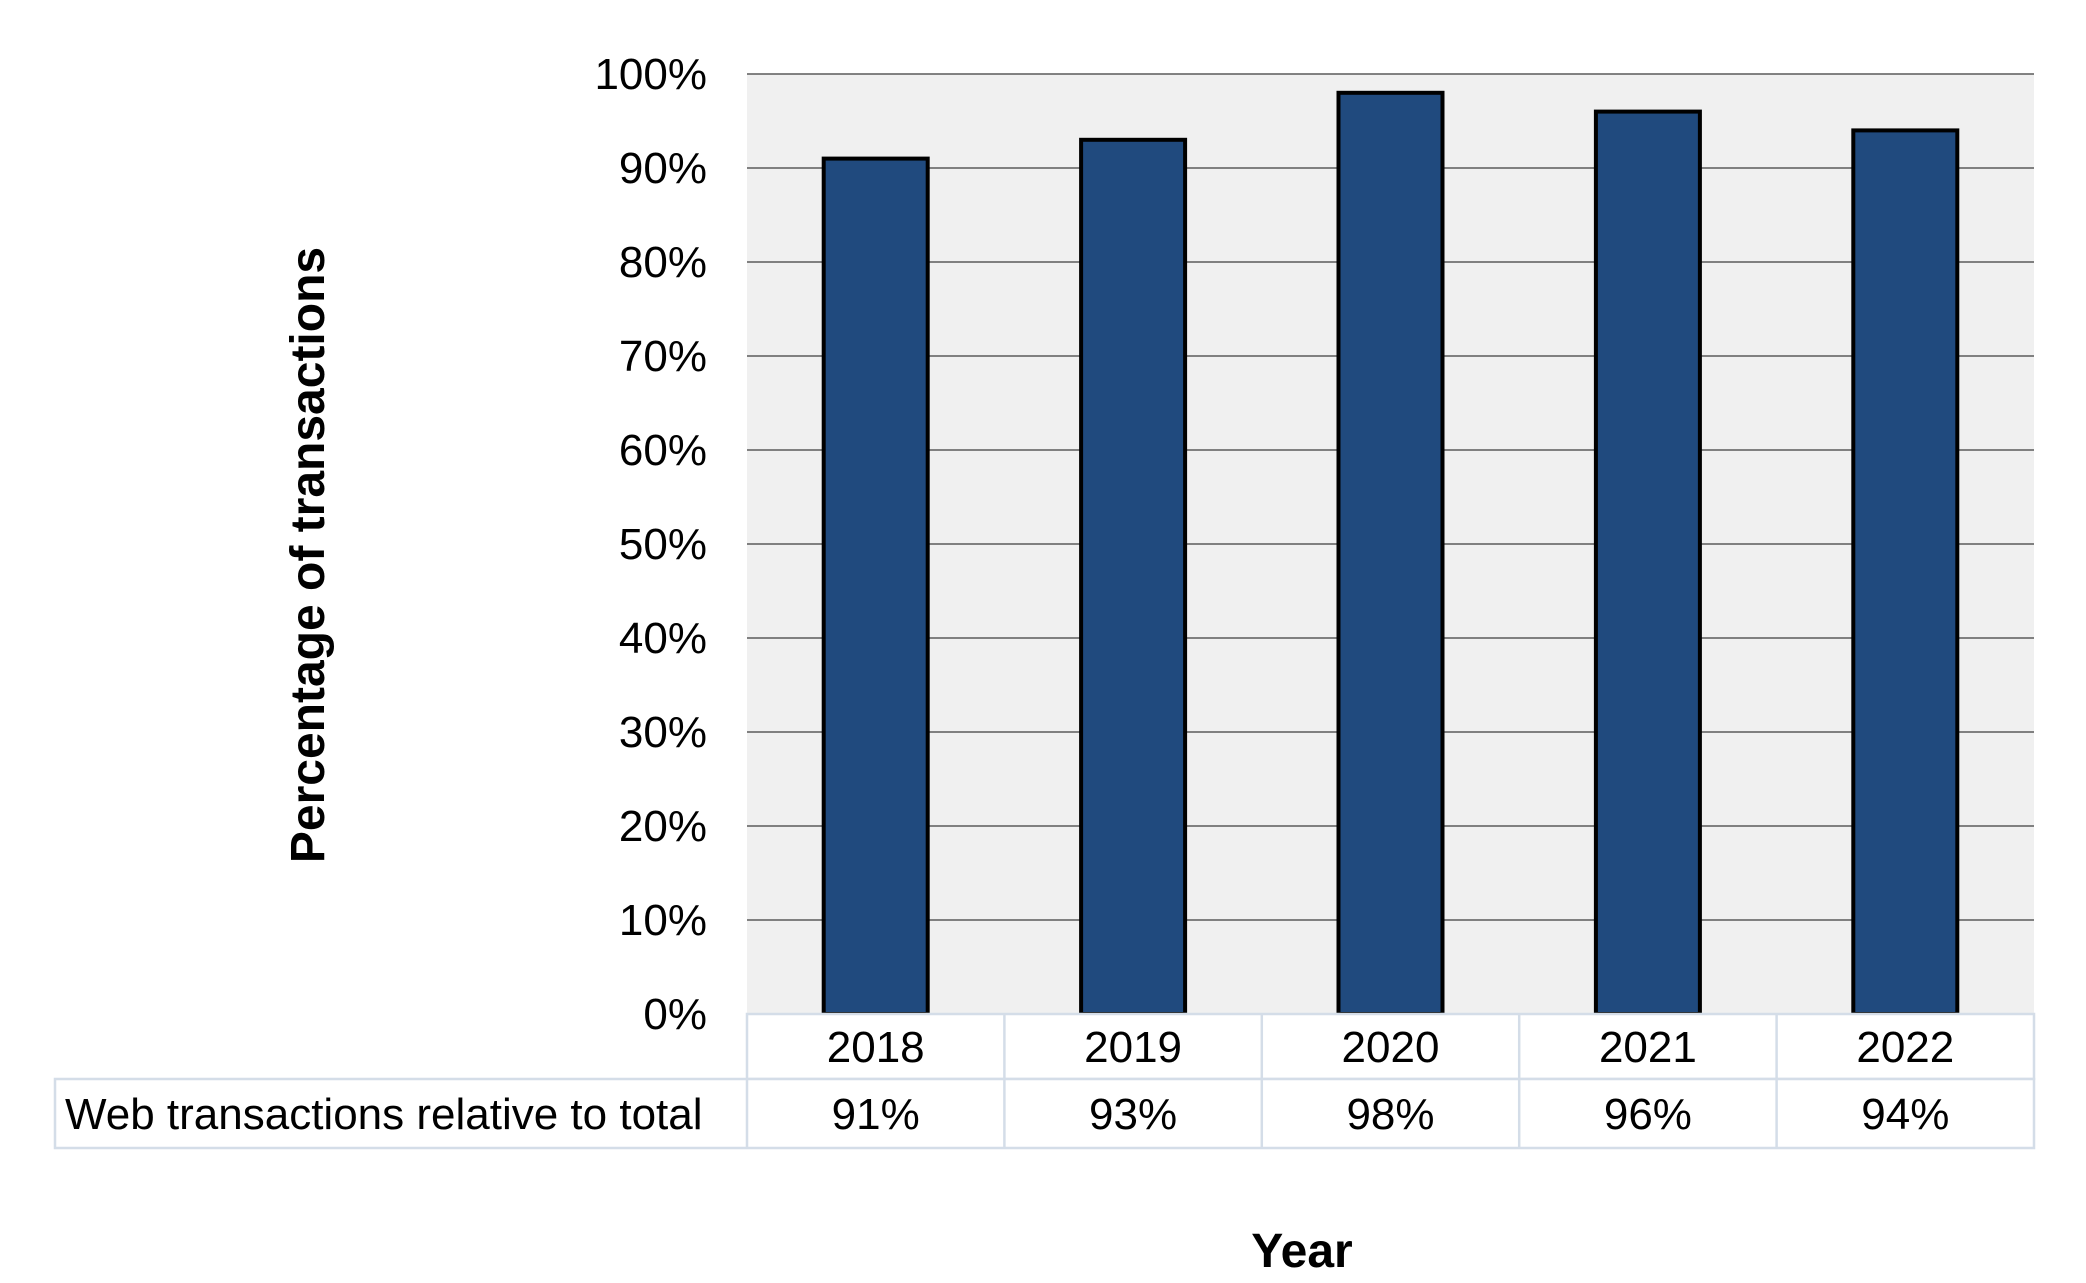  Describe the element at coordinates (663, 262) in the screenshot. I see `y-tick-label: 80%` at that location.